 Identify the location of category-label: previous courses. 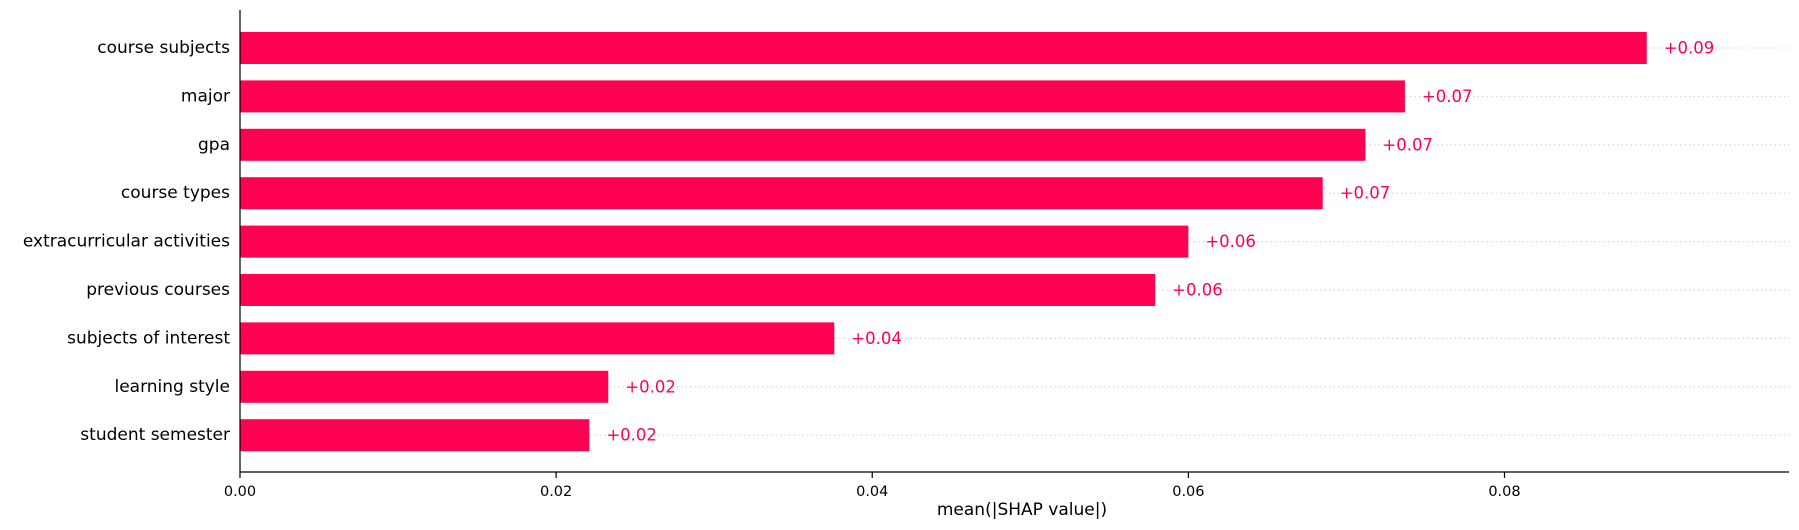
(158, 290).